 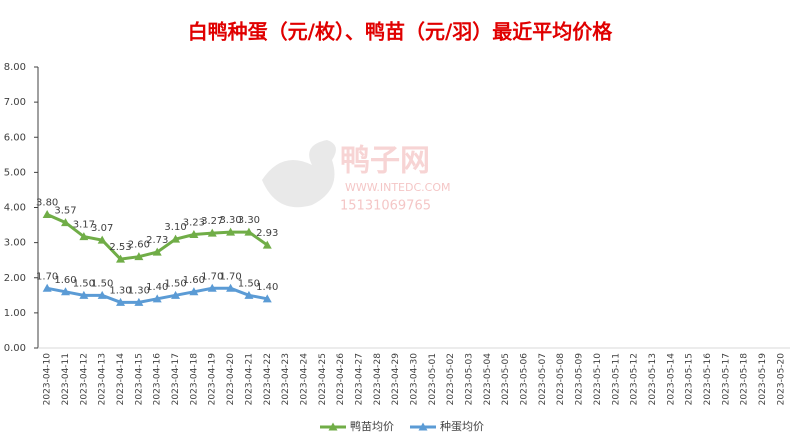 What do you see at coordinates (194, 379) in the screenshot?
I see `x-tick-label: 2023-04-18` at bounding box center [194, 379].